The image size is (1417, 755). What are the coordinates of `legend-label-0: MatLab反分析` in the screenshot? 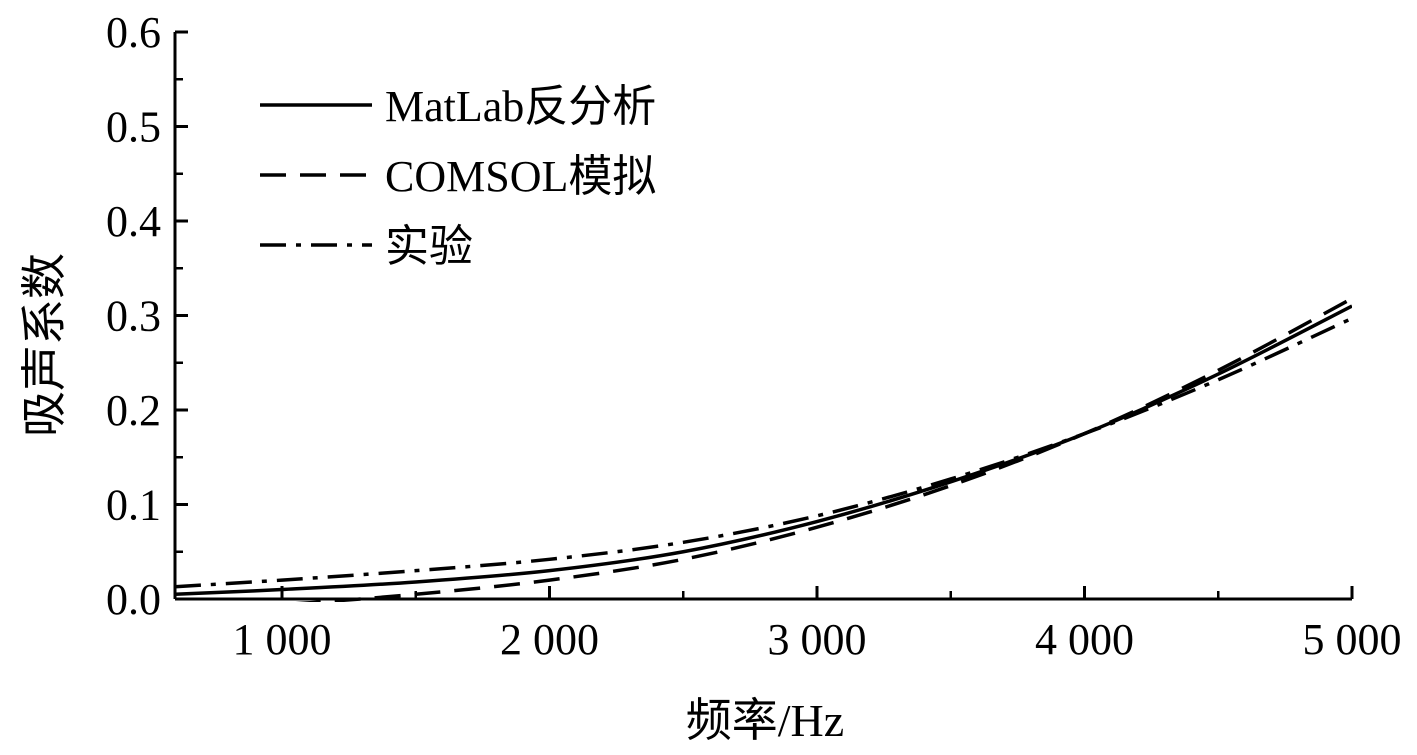 It's located at (520, 106).